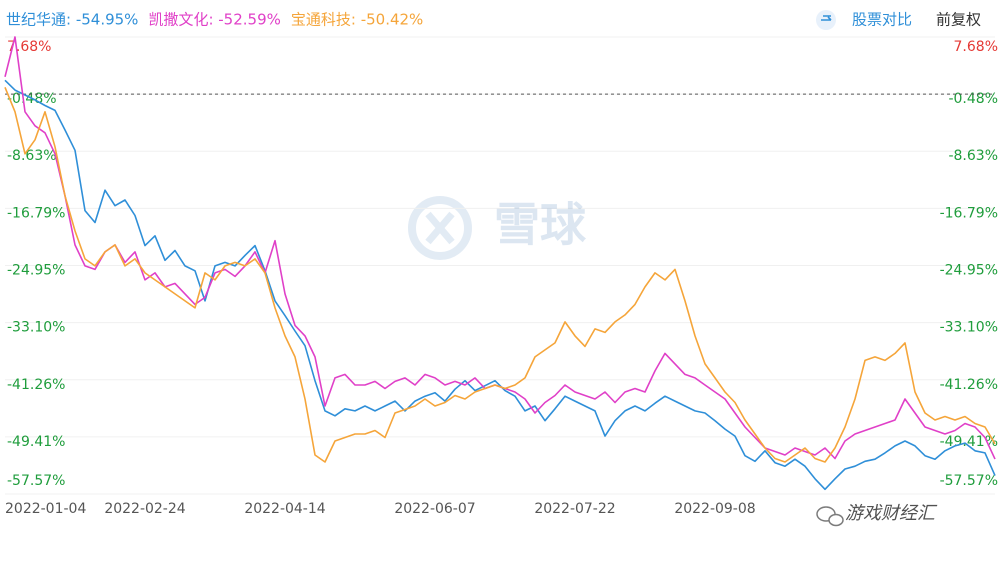  I want to click on y-tick-label-right: -16.79%, so click(969, 213).